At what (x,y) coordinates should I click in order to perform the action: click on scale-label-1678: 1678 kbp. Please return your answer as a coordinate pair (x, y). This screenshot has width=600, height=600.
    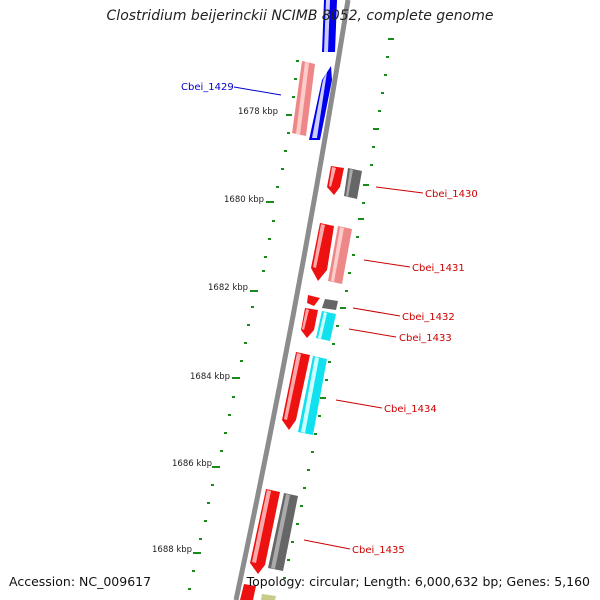
    Looking at the image, I should click on (258, 112).